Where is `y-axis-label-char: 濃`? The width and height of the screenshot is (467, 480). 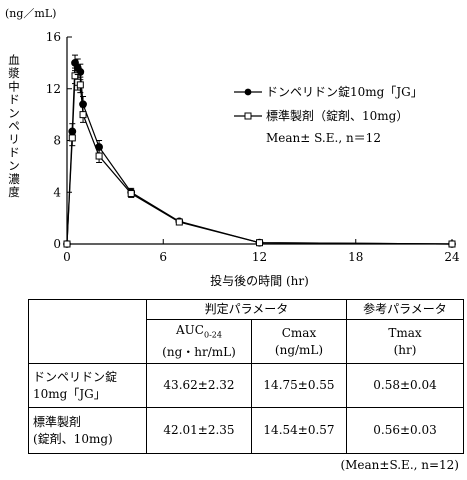 y-axis-label-char: 濃 is located at coordinates (14, 179).